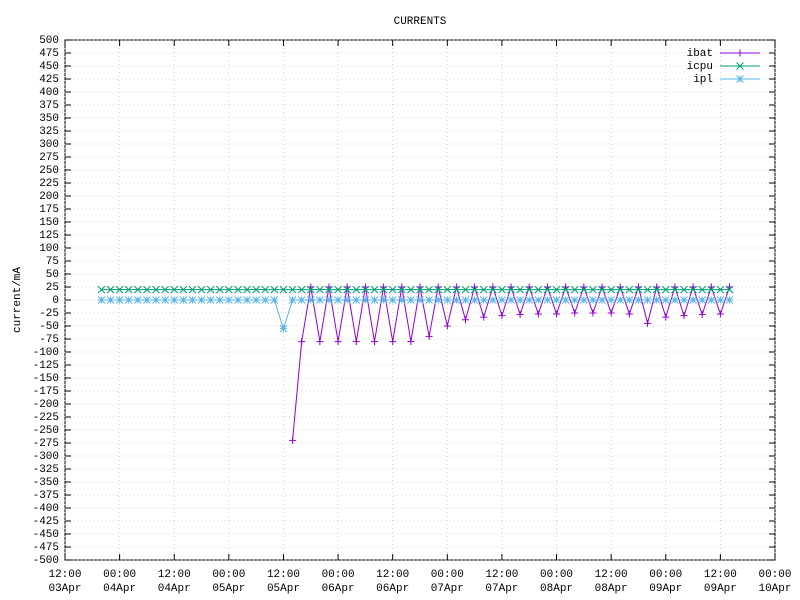  Describe the element at coordinates (703, 80) in the screenshot. I see `legend-label: ipl` at that location.